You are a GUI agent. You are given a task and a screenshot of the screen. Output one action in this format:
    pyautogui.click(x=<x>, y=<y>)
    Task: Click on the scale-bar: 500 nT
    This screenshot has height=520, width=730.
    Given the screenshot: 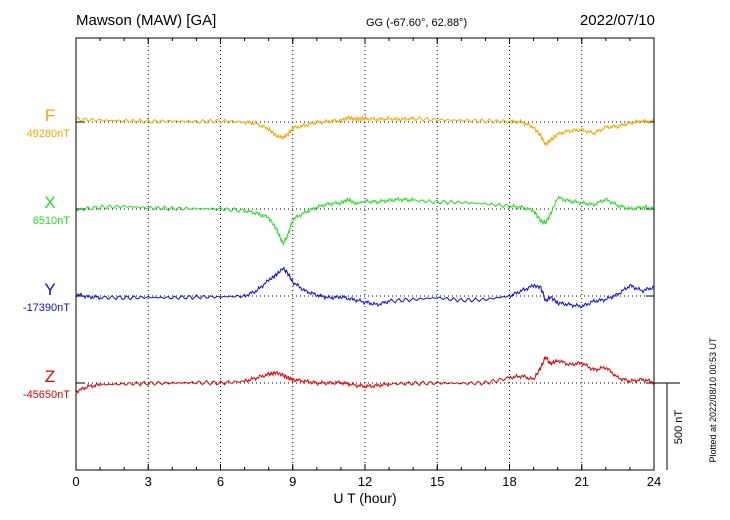 What is the action you would take?
    pyautogui.click(x=669, y=426)
    